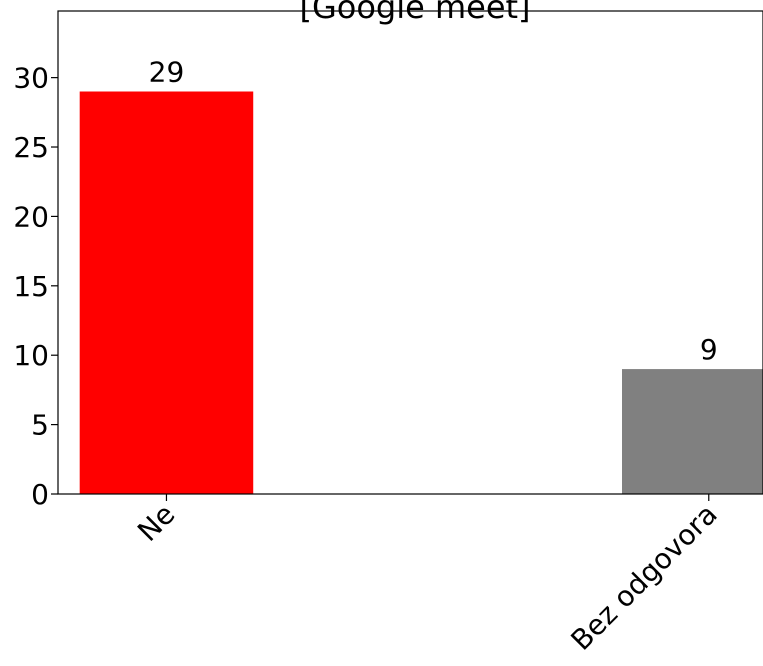  What do you see at coordinates (31, 78) in the screenshot?
I see `y-tick-label: 30` at bounding box center [31, 78].